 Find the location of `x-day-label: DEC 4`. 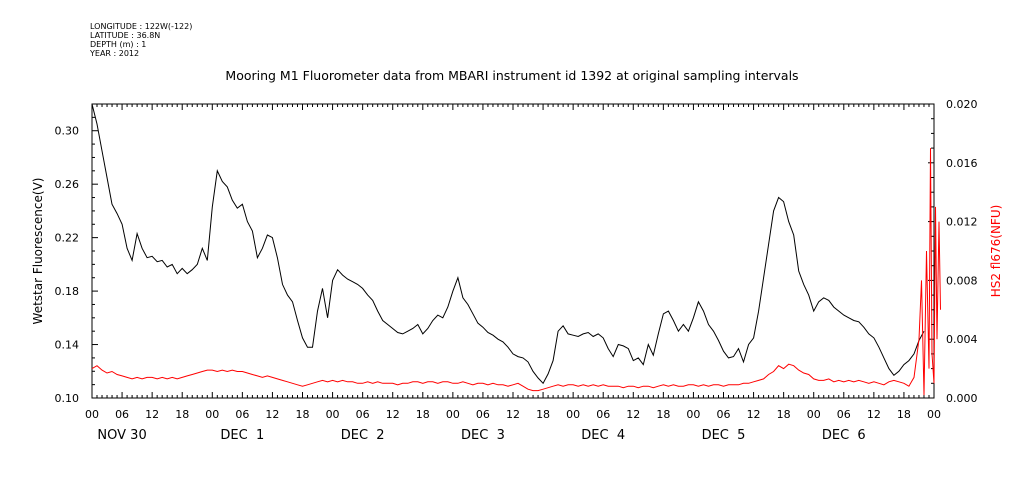

x-day-label: DEC 4 is located at coordinates (603, 435).